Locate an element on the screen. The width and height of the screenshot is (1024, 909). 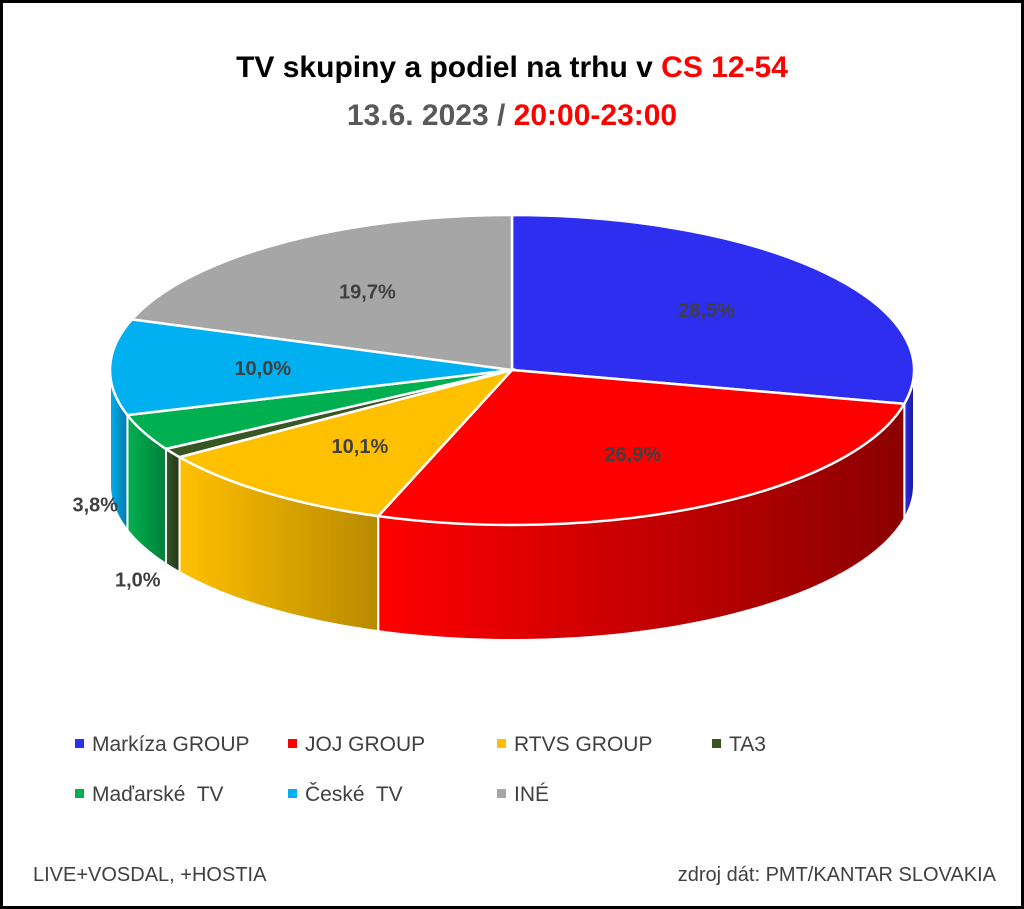
legend-item-3: TA3 is located at coordinates (739, 745).